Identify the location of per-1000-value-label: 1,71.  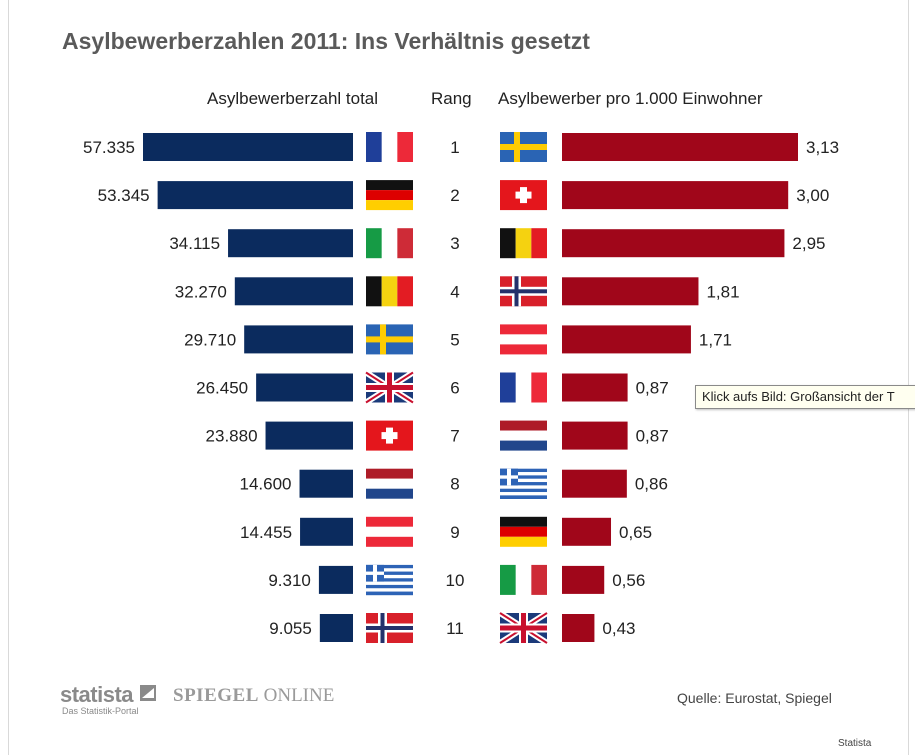
(715, 339).